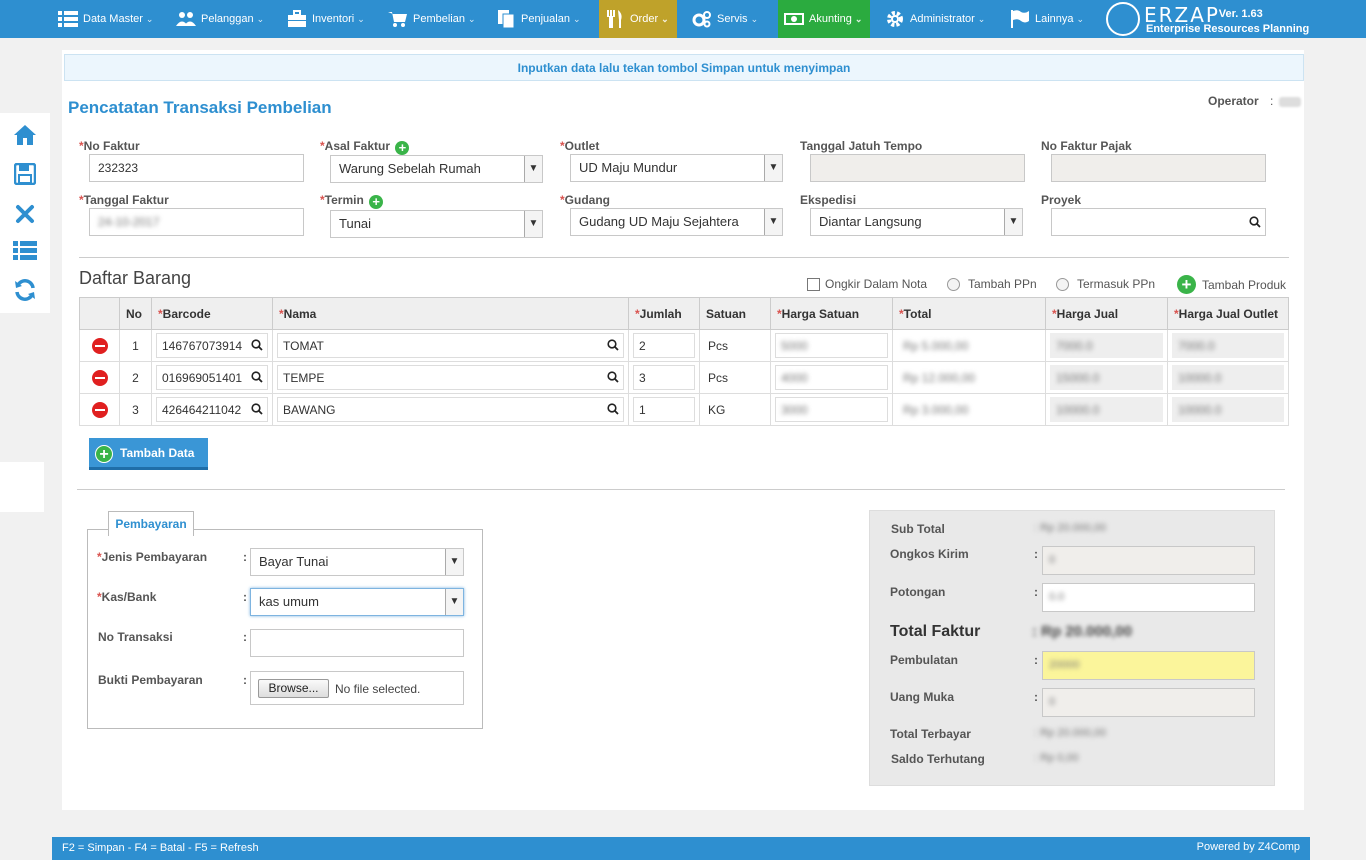 The width and height of the screenshot is (1366, 860). I want to click on harga-jual-input: 7000.0, so click(1106, 345).